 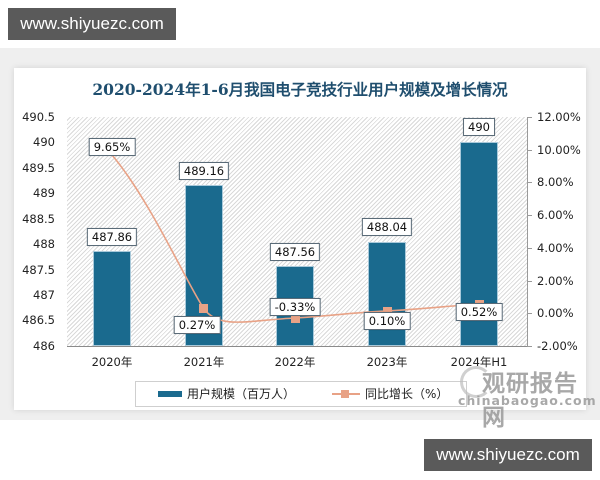 What do you see at coordinates (555, 182) in the screenshot?
I see `right-axis-tick: 8.00%` at bounding box center [555, 182].